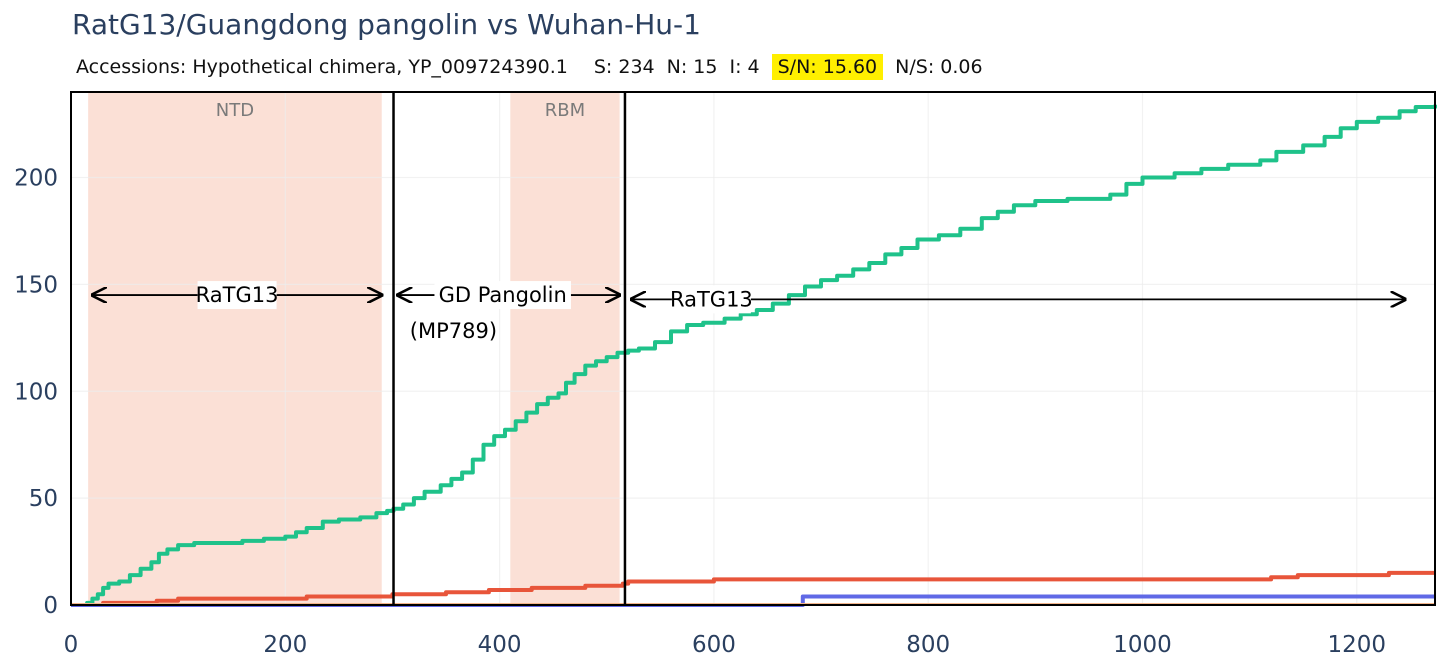 Image resolution: width=1456 pixels, height=663 pixels. What do you see at coordinates (1142, 645) in the screenshot?
I see `x-tick-label: 1000` at bounding box center [1142, 645].